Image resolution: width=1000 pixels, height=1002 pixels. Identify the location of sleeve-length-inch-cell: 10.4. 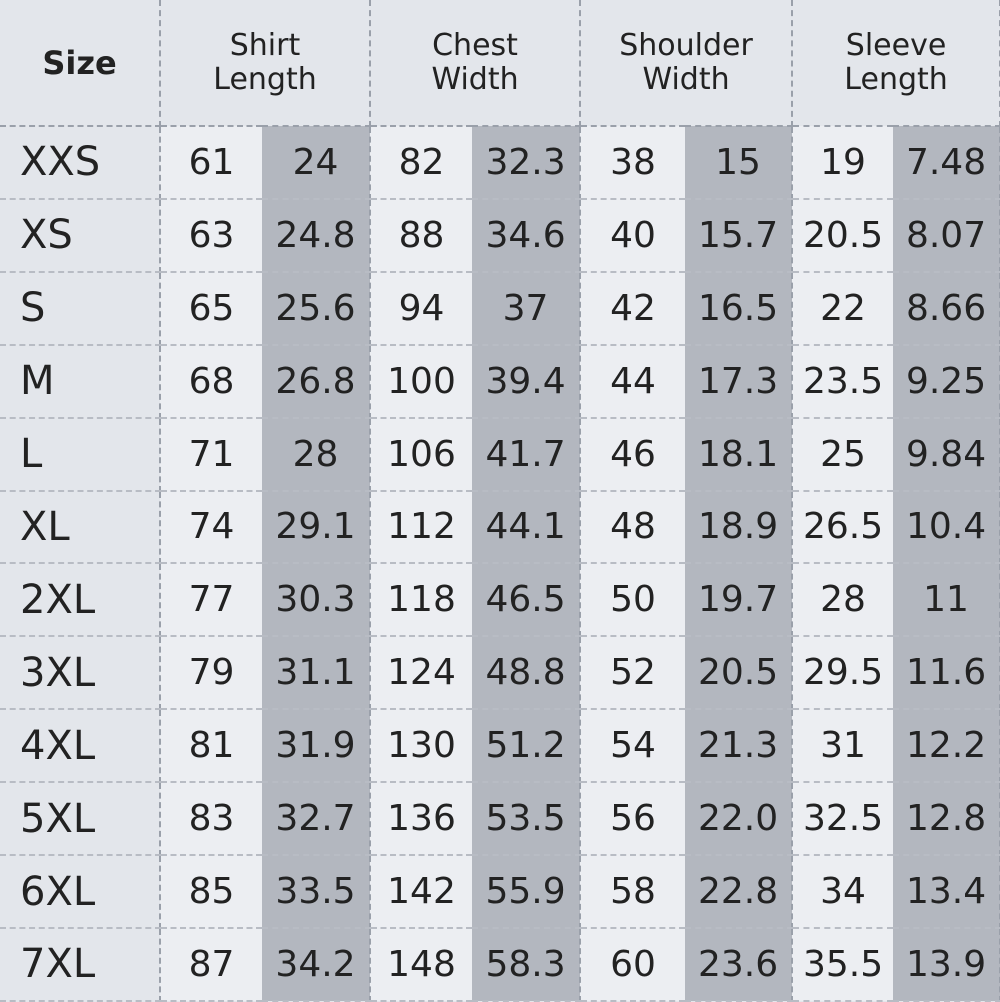
(946, 527).